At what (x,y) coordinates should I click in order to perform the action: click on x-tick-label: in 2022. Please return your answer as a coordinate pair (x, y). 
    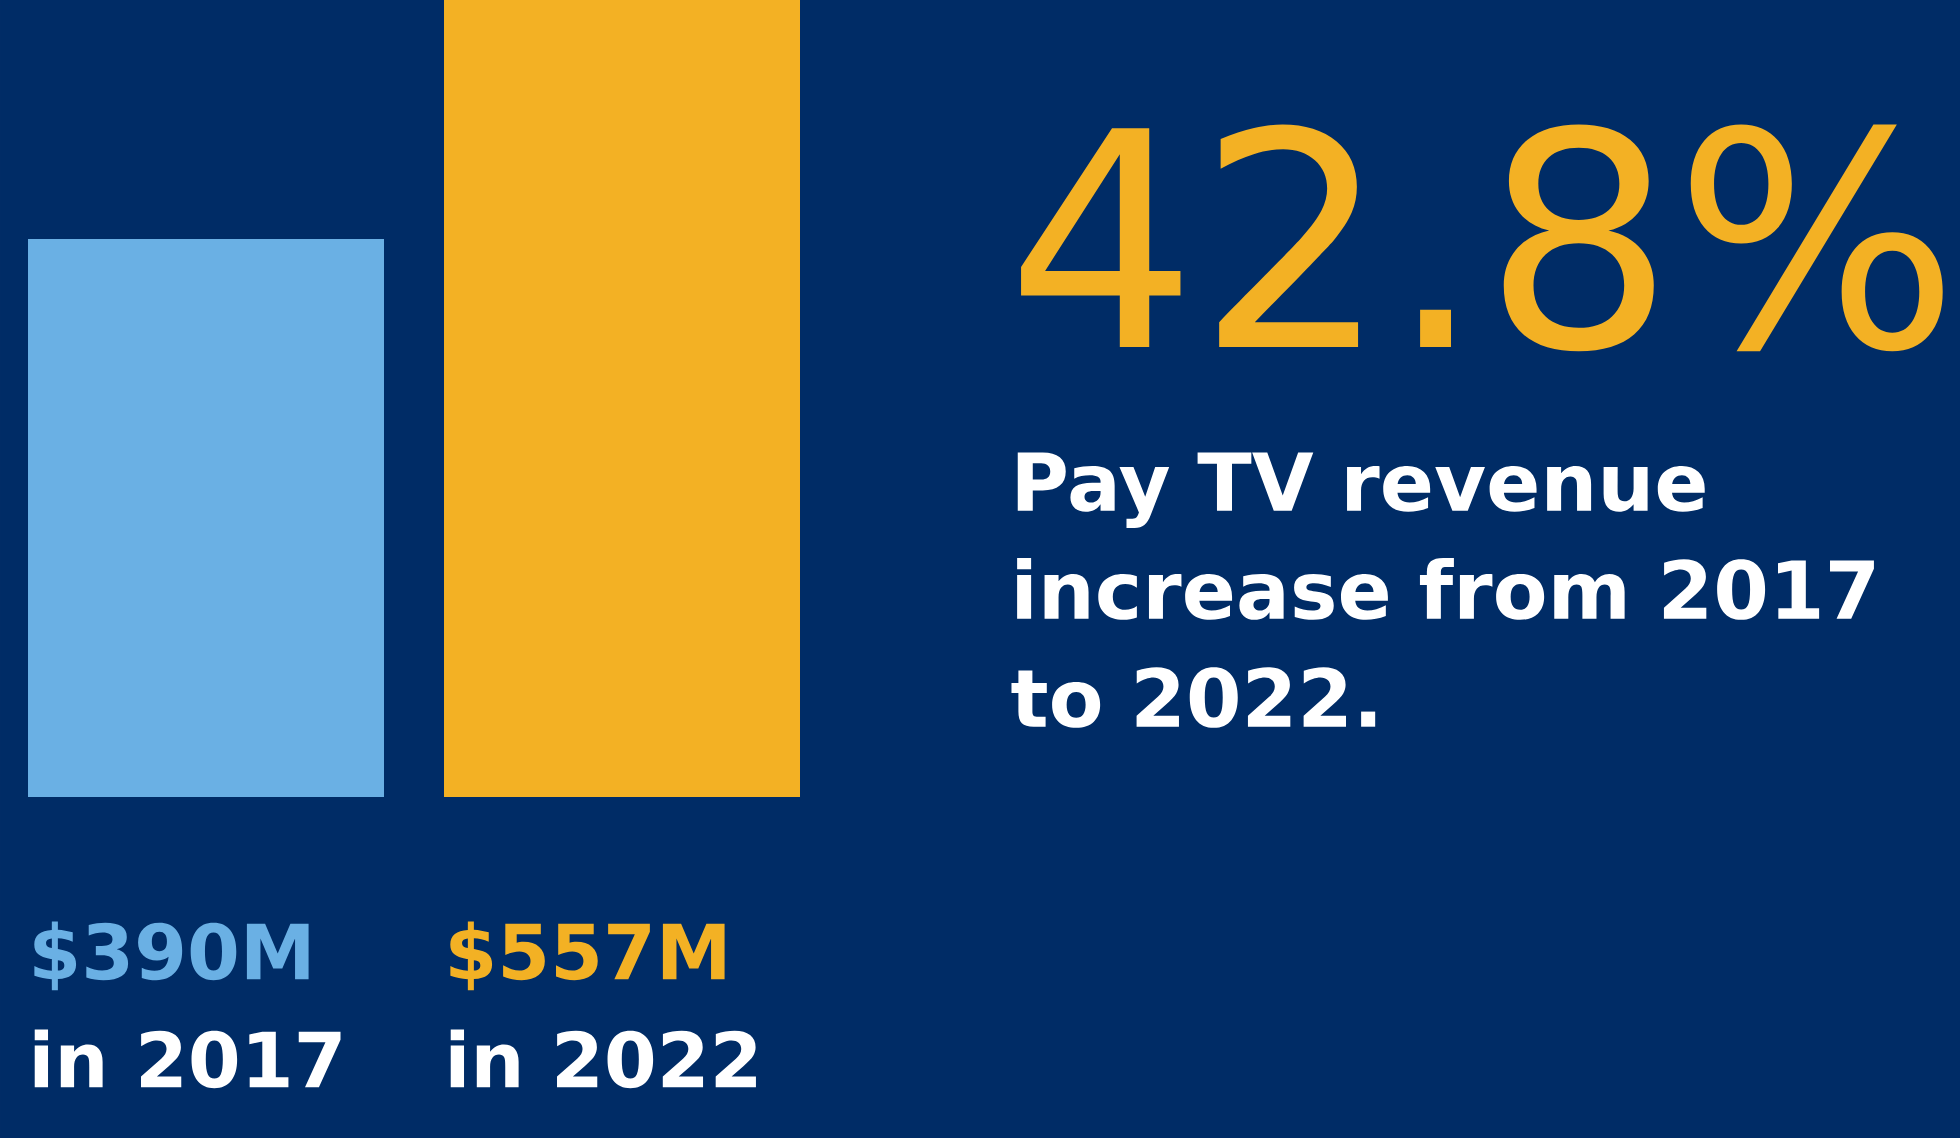
    Looking at the image, I should click on (603, 1059).